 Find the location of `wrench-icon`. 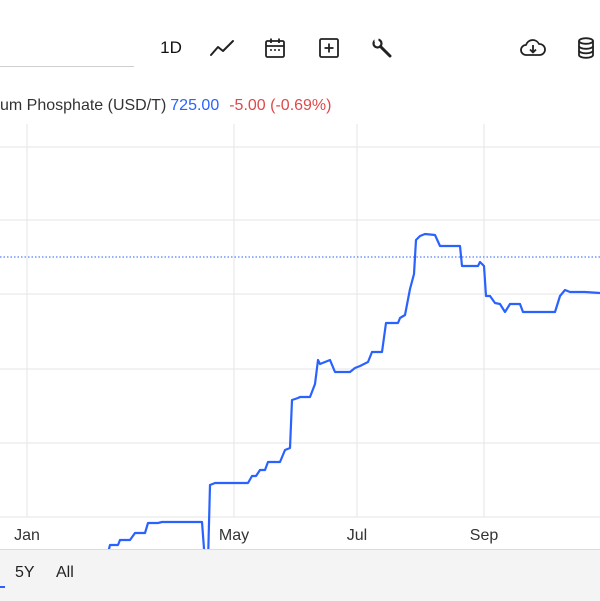

wrench-icon is located at coordinates (382, 48).